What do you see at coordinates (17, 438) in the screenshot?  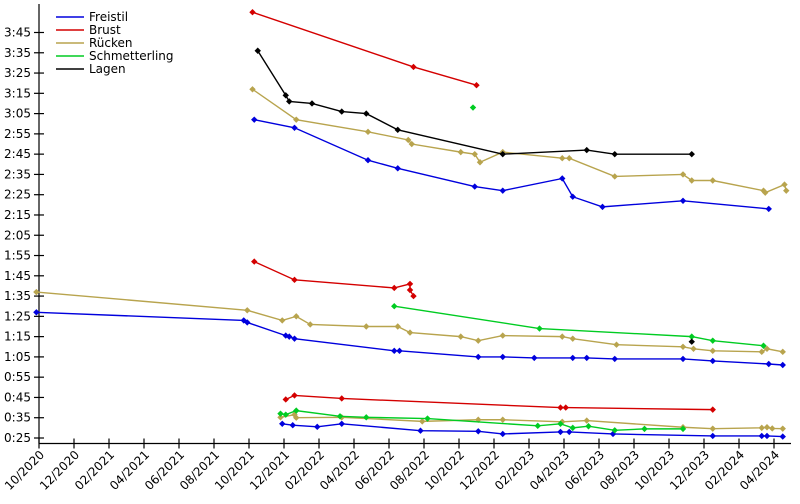 I see `y-tick-label: 0:25` at bounding box center [17, 438].